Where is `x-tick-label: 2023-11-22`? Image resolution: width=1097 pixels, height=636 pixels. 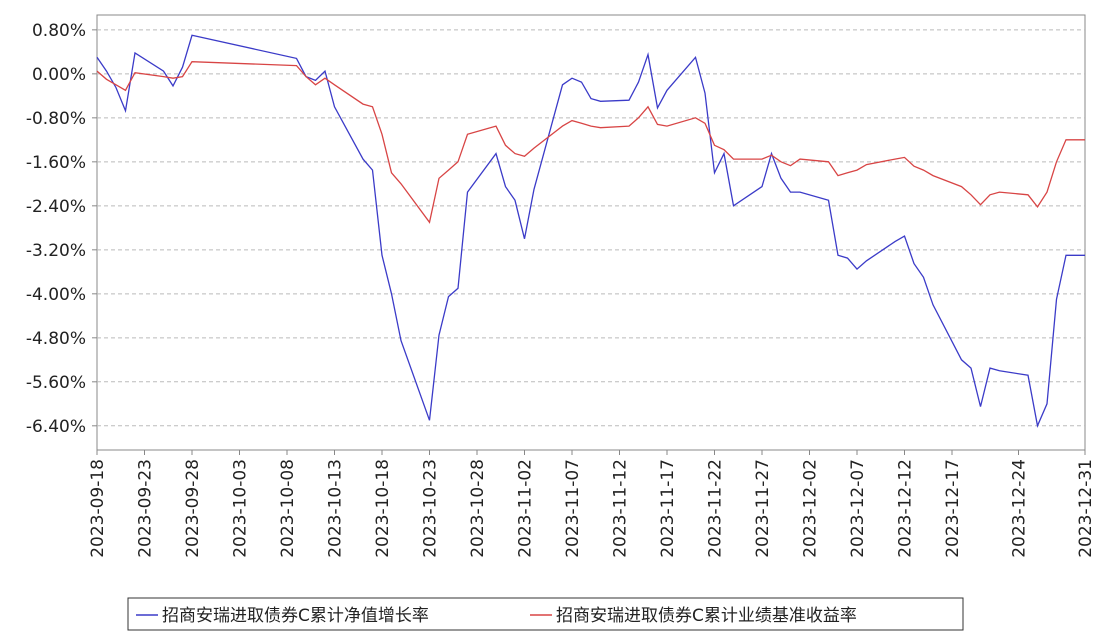 x-tick-label: 2023-11-22 is located at coordinates (716, 508).